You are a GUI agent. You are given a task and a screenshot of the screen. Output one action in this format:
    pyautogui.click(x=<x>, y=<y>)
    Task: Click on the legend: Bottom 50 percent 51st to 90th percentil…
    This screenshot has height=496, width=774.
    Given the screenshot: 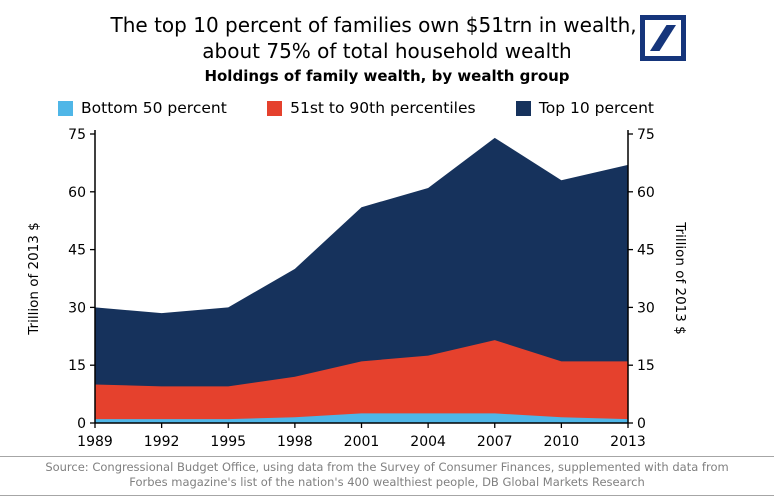 What is the action you would take?
    pyautogui.click(x=356, y=108)
    